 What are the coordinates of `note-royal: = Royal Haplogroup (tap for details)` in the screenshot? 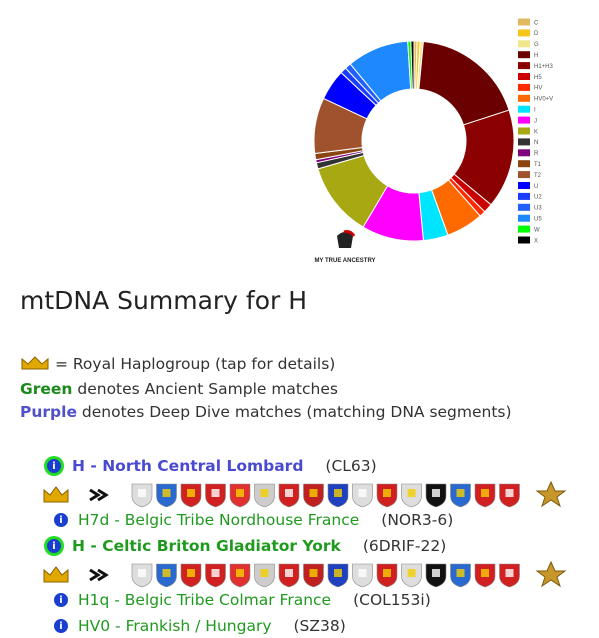 It's located at (177, 364).